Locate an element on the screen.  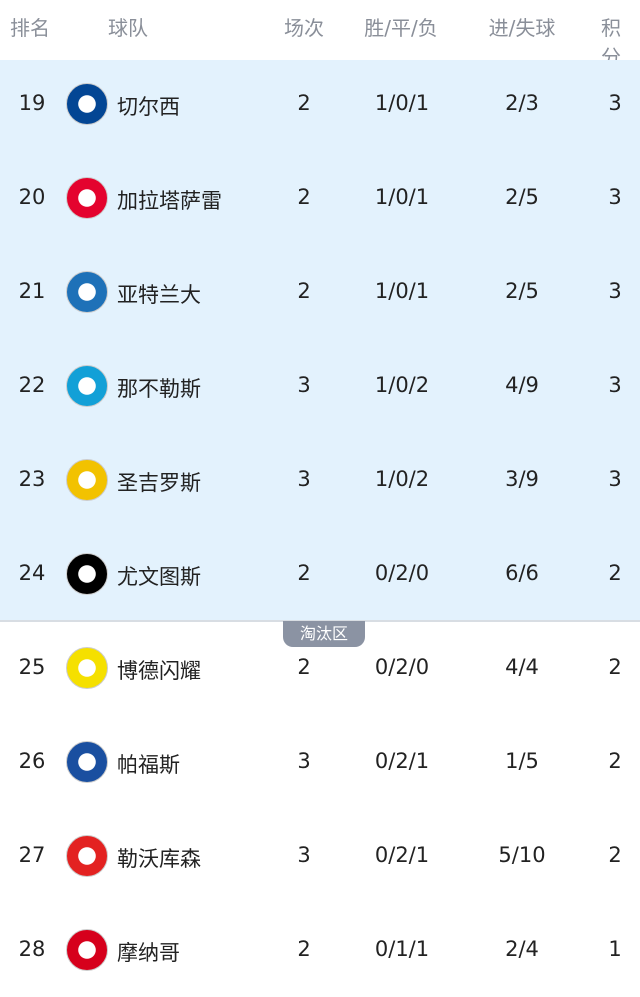
goals: 2/3 is located at coordinates (522, 103).